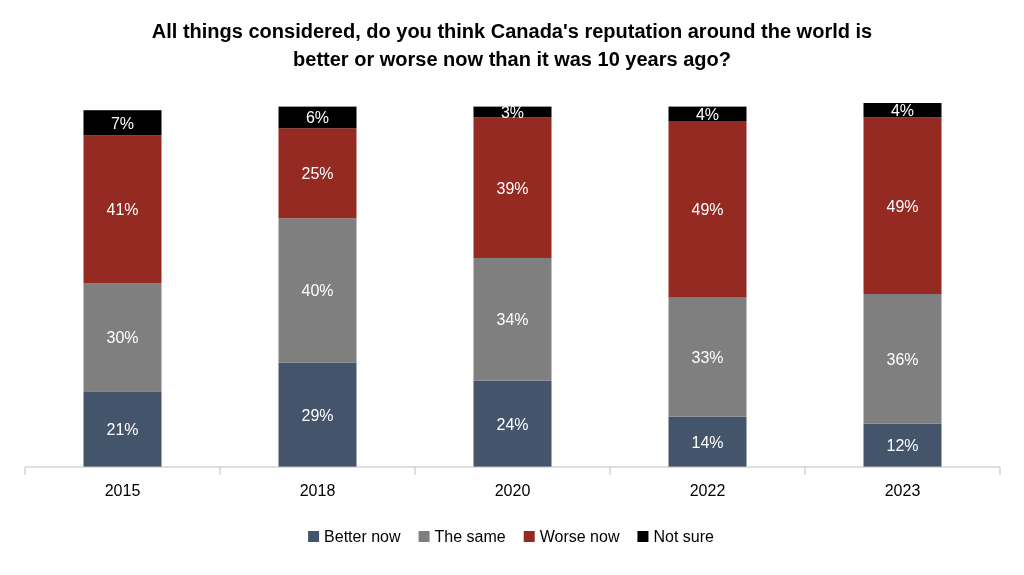 The width and height of the screenshot is (1024, 575). I want to click on x-tick-label: 2020, so click(512, 490).